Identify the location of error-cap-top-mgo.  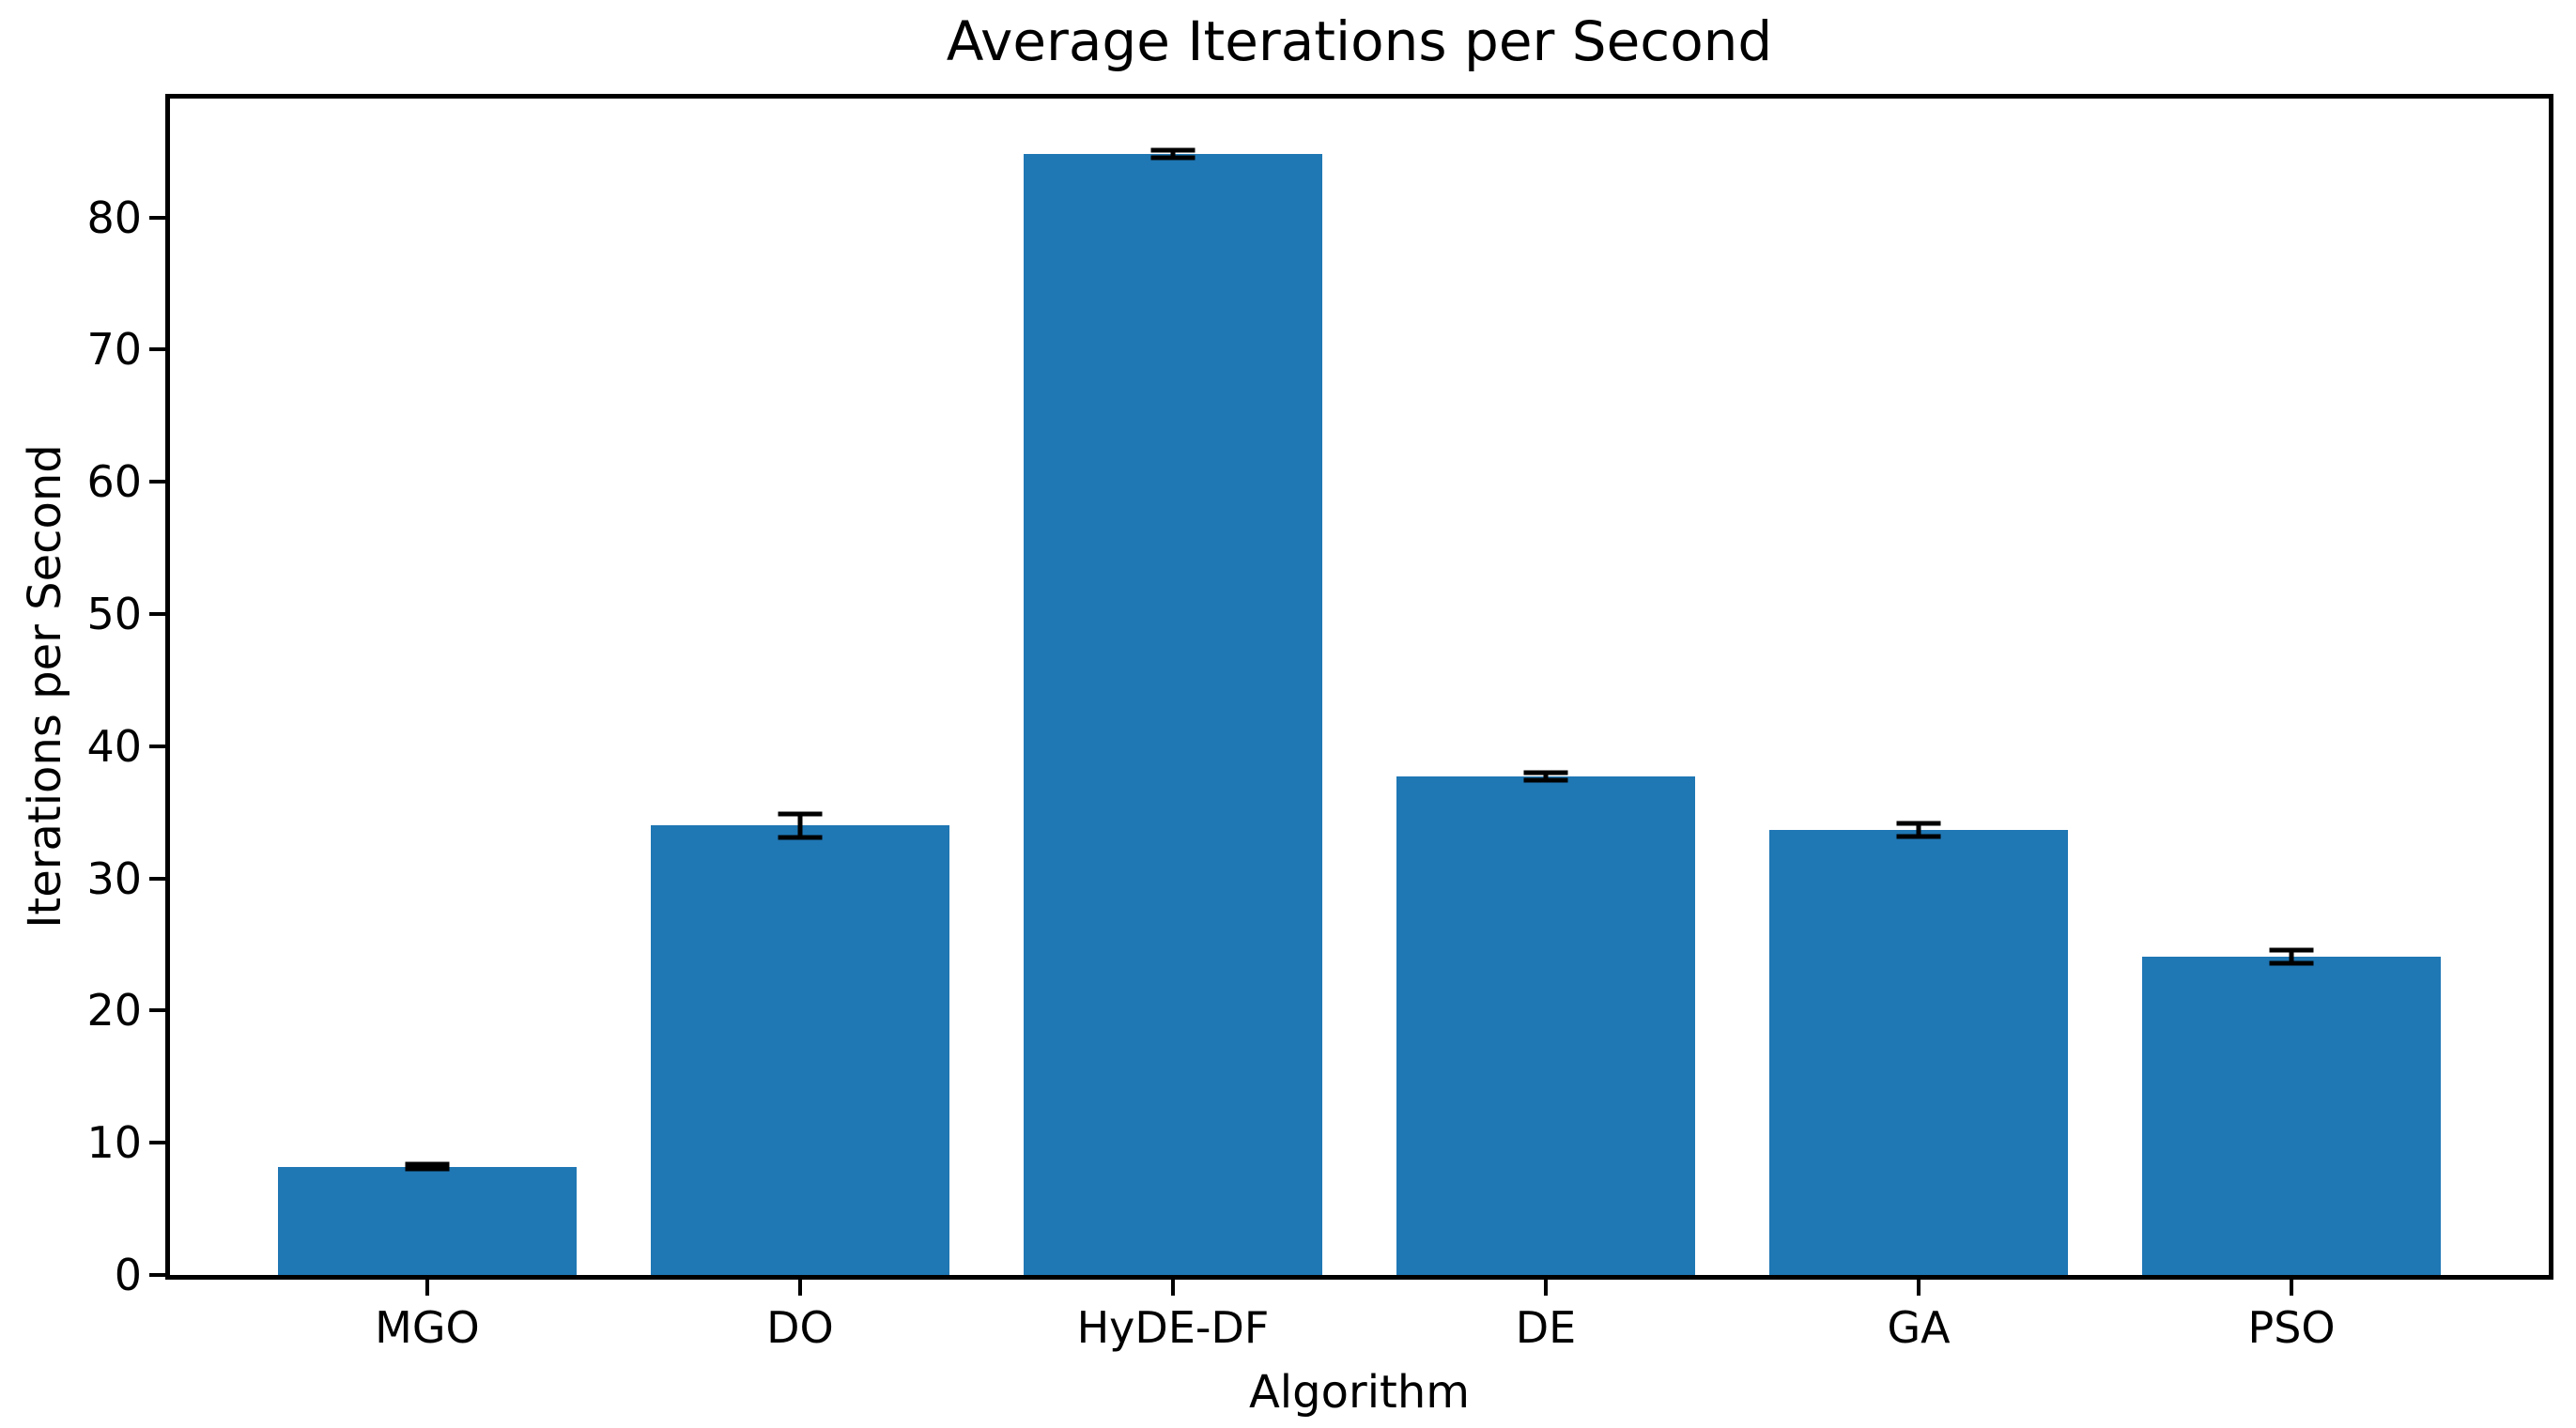
(427, 1164).